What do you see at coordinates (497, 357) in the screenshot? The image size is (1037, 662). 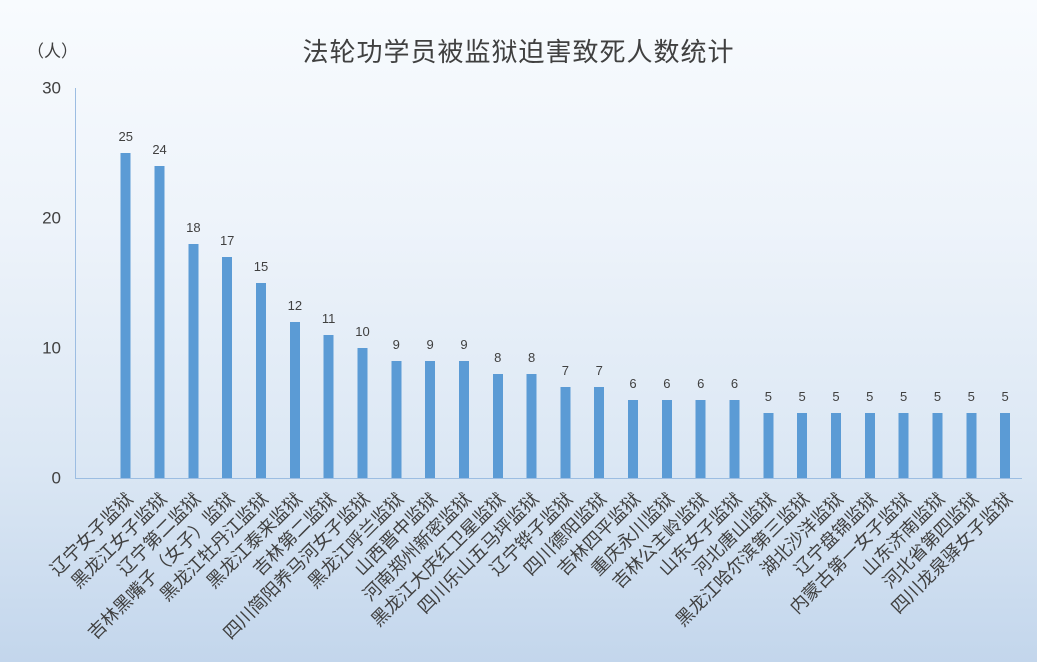 I see `value-label-12: 8` at bounding box center [497, 357].